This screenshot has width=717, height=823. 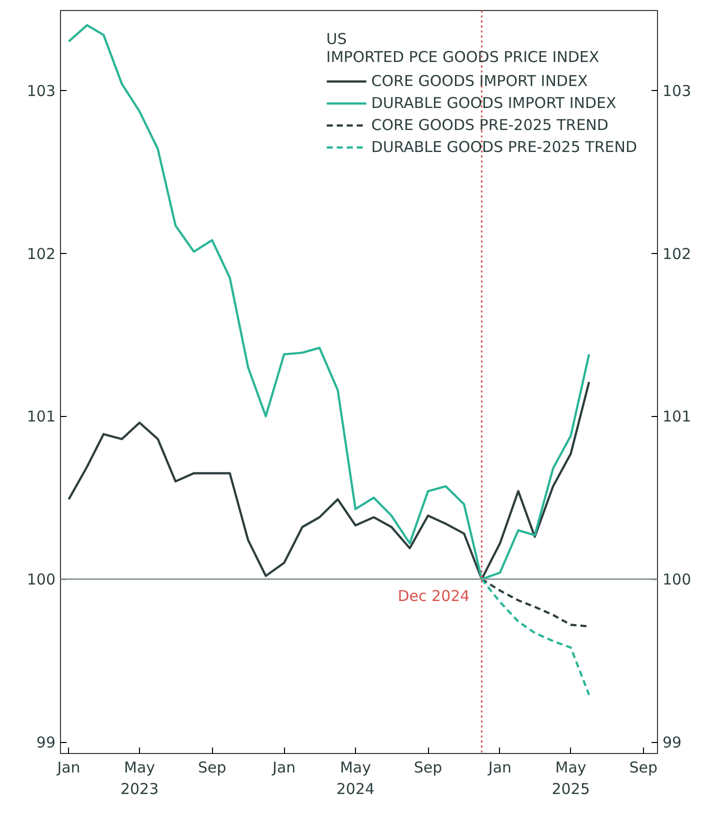 I want to click on x-tick-label: May 2024, so click(x=355, y=778).